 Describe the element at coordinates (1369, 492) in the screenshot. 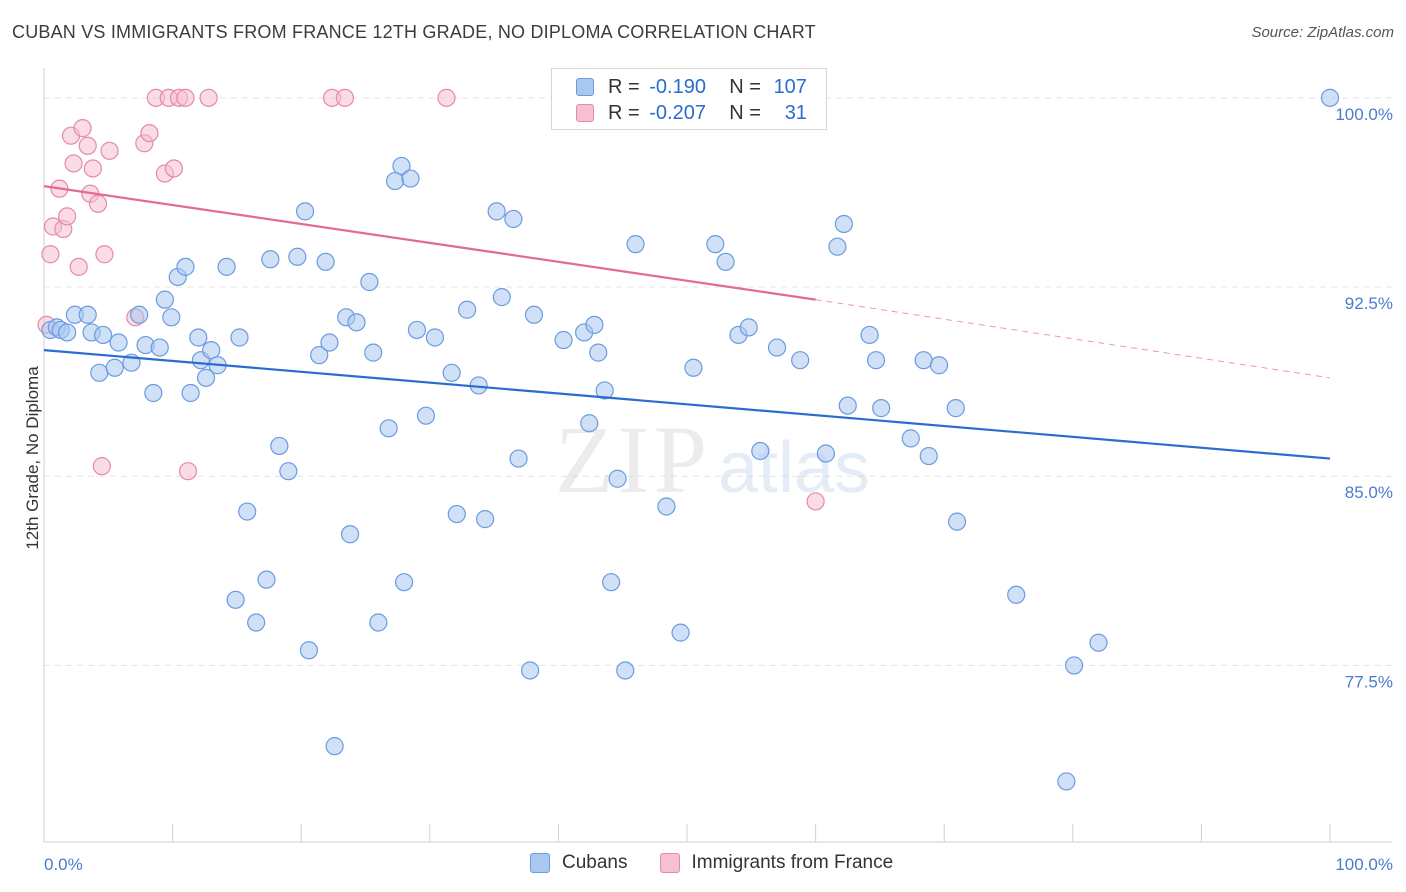

I see `y-tick-label-2: 85.0%` at that location.